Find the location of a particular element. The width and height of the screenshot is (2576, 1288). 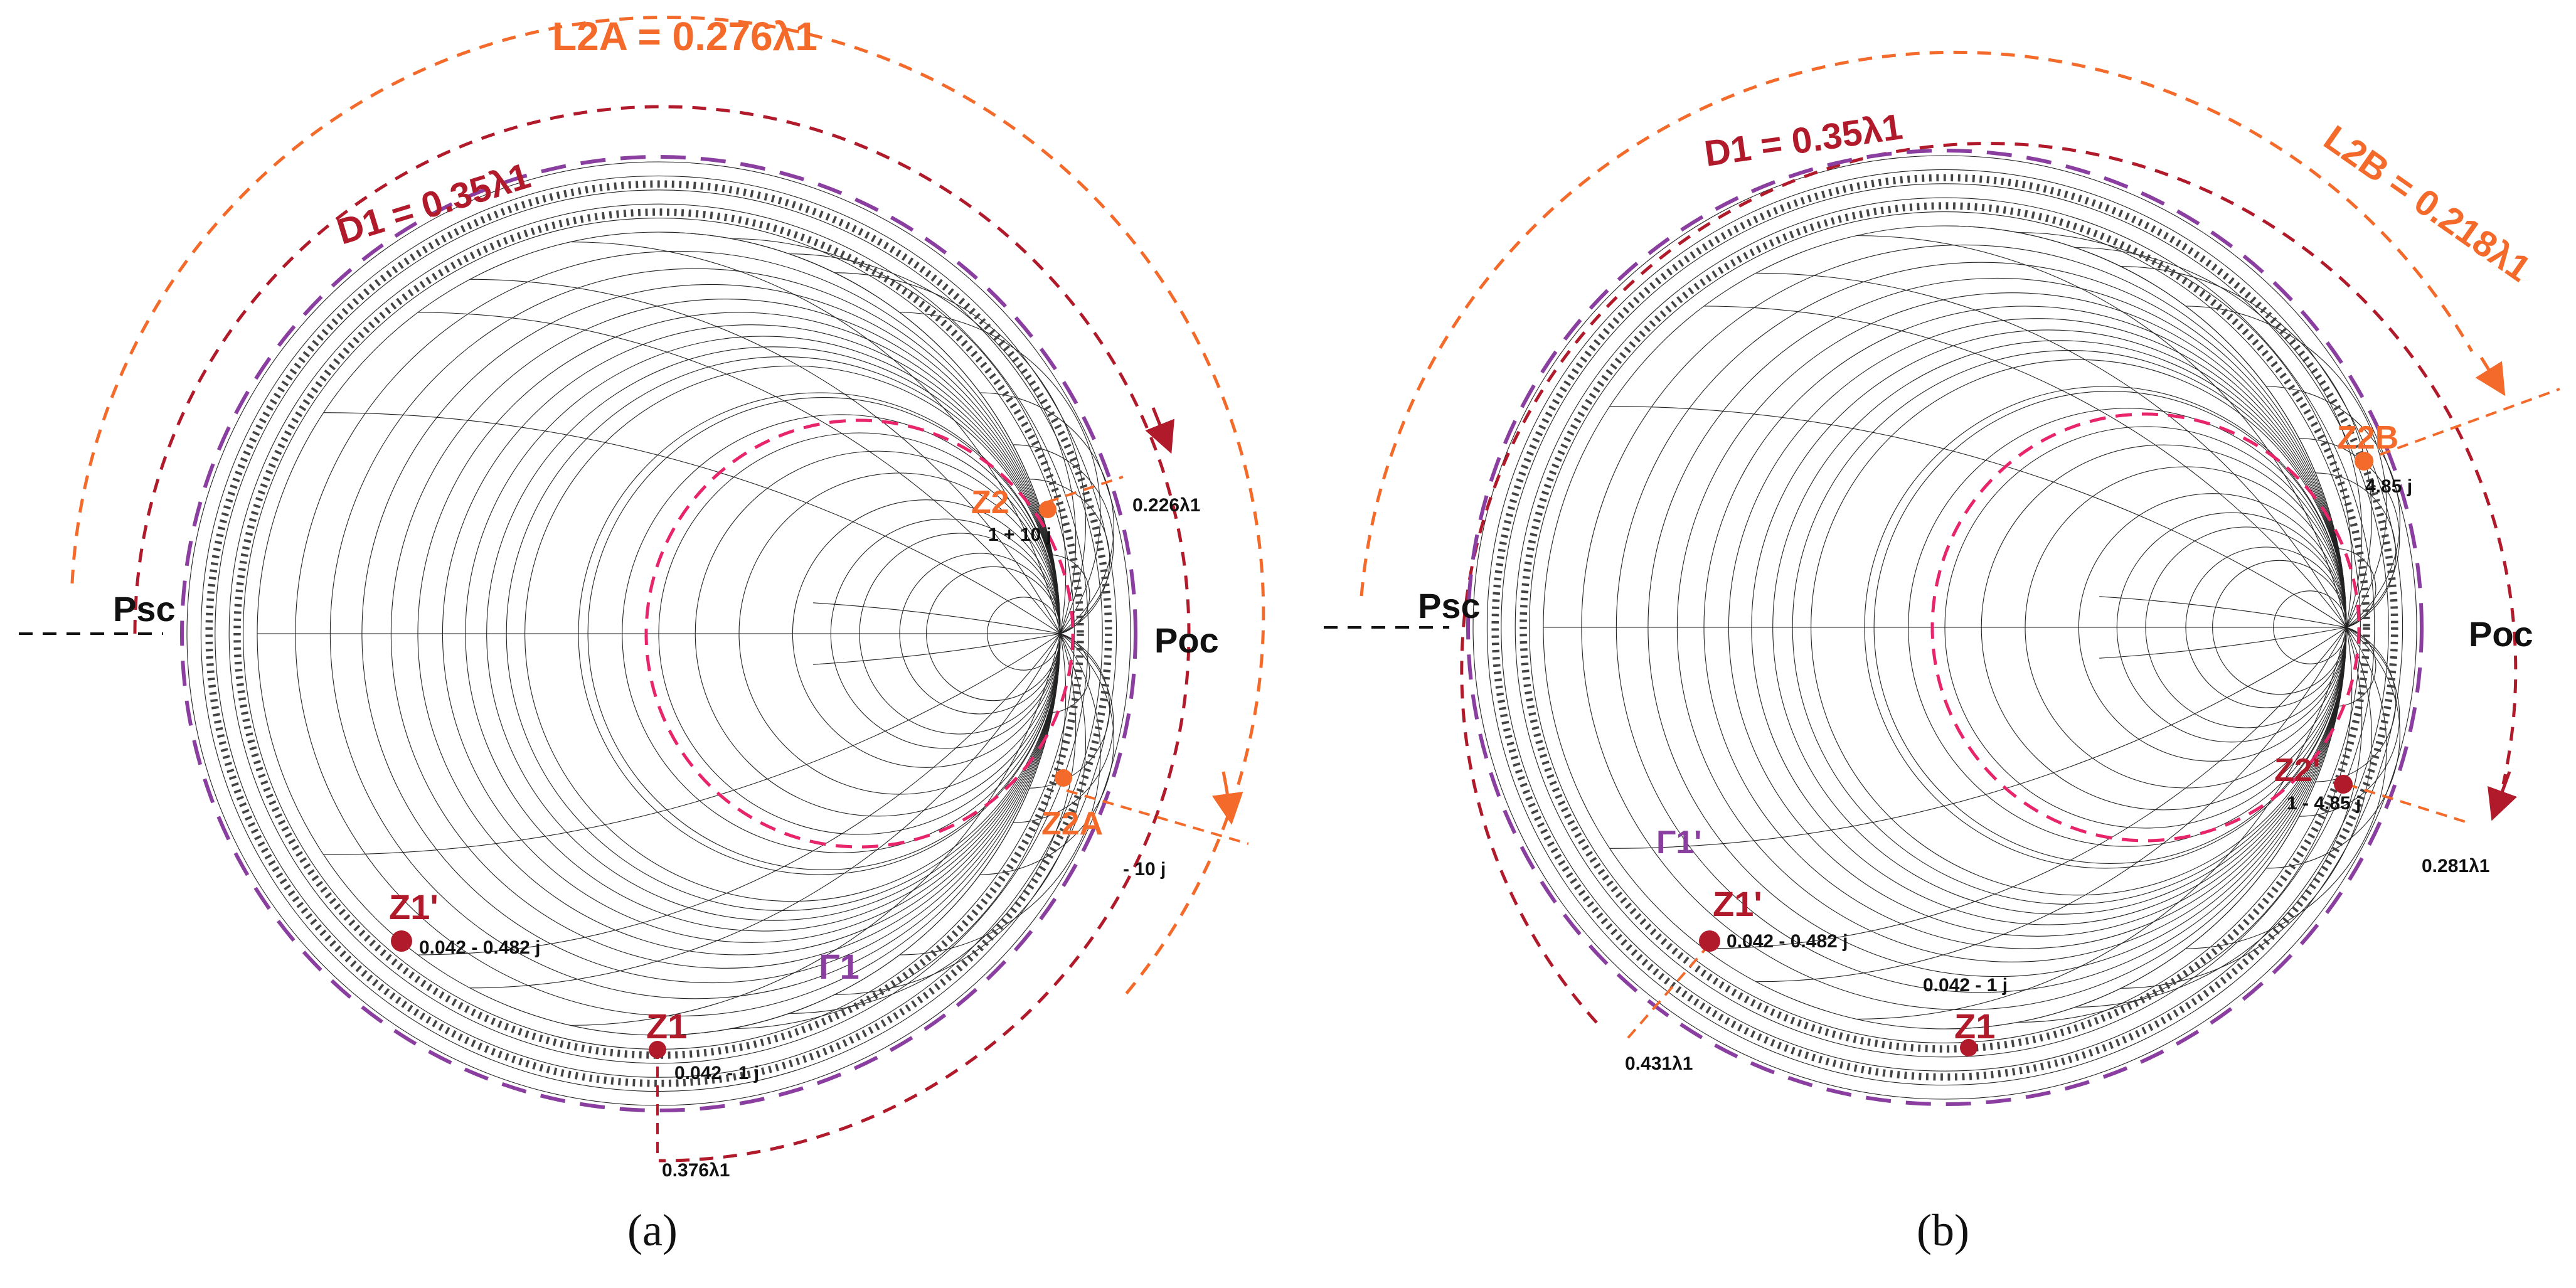

z1p-label-a: Z1' is located at coordinates (414, 907).